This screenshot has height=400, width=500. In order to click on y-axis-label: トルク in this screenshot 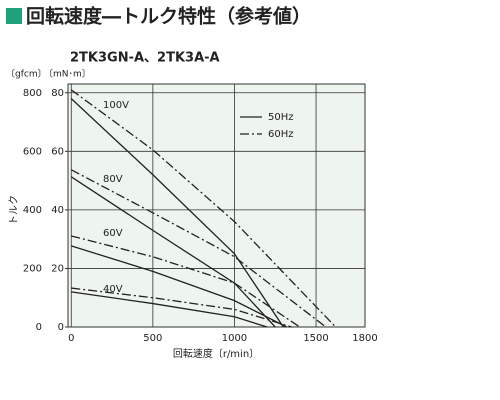, I will do `click(14, 210)`.